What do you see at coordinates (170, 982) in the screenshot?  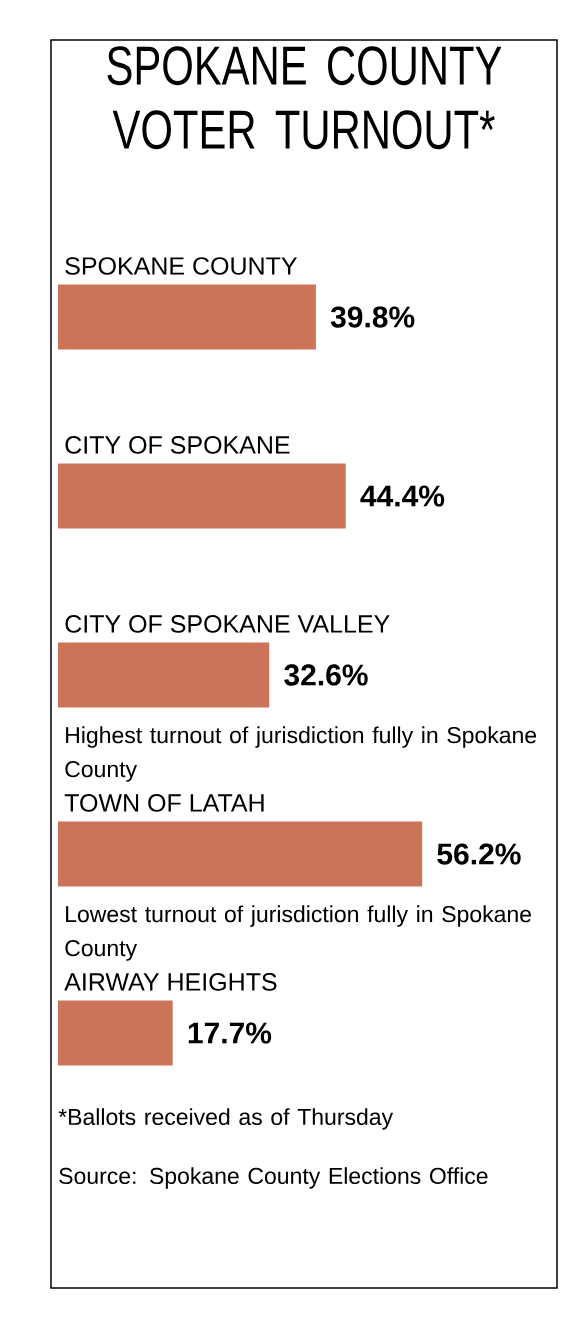 I see `y-tick-label: AIRWAY HEIGHTS` at bounding box center [170, 982].